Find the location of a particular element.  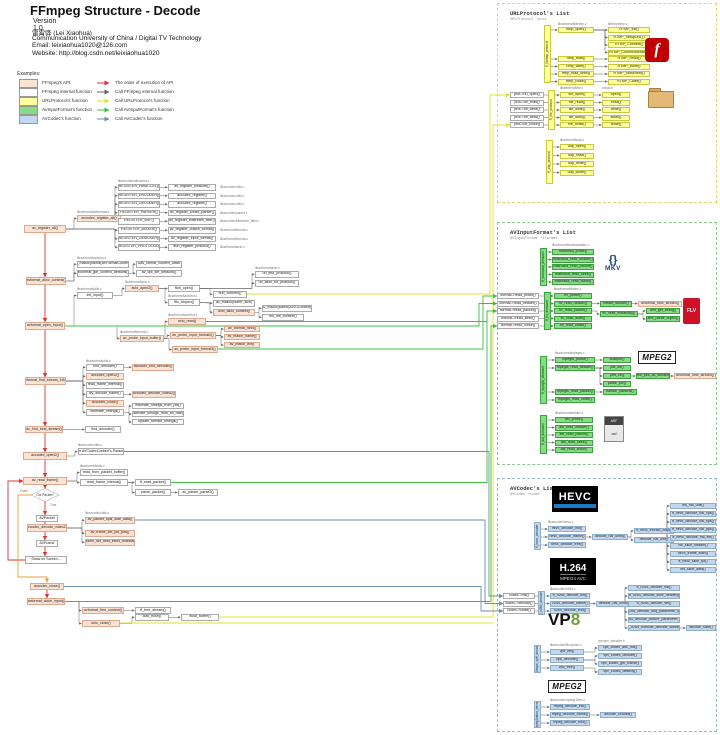

node-ps: prot->url_seek() is located at coordinates (527, 117).